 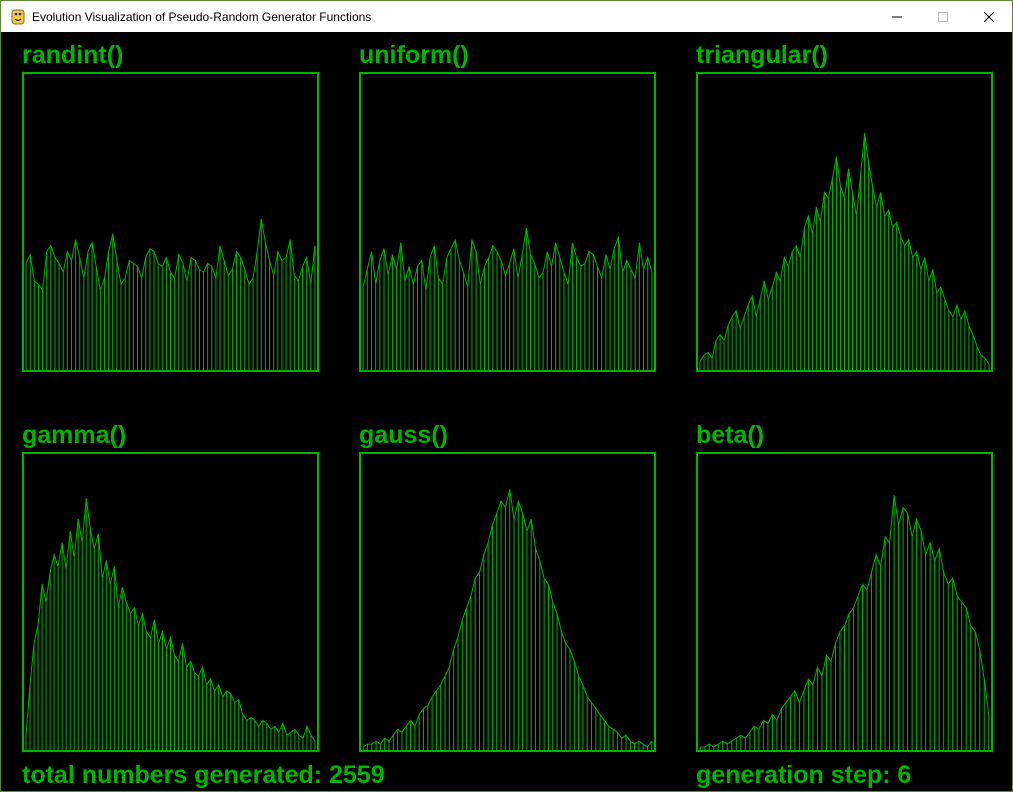 I want to click on histogram-randint, so click(x=170, y=222).